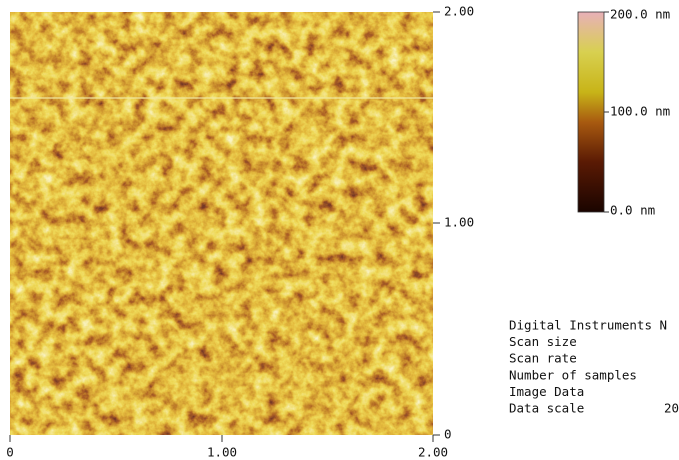 This screenshot has height=460, width=679. Describe the element at coordinates (543, 341) in the screenshot. I see `info-line: Scan size` at that location.